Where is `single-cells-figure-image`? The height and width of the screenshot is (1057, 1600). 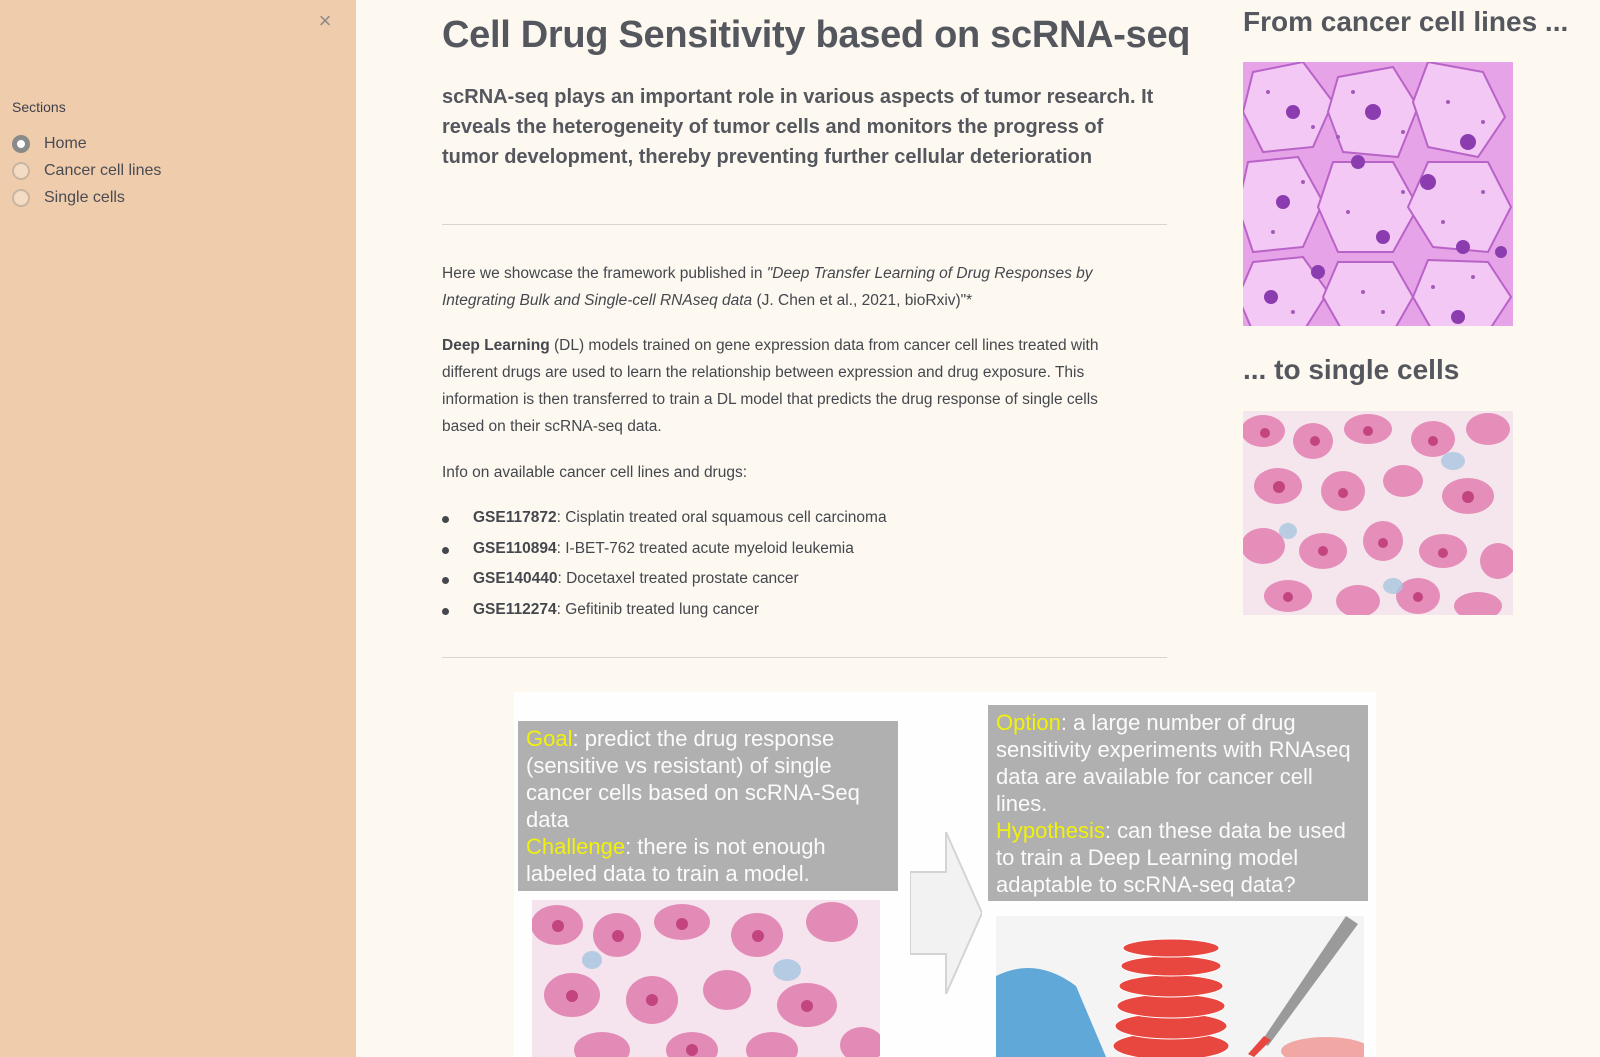 single-cells-figure-image is located at coordinates (706, 978).